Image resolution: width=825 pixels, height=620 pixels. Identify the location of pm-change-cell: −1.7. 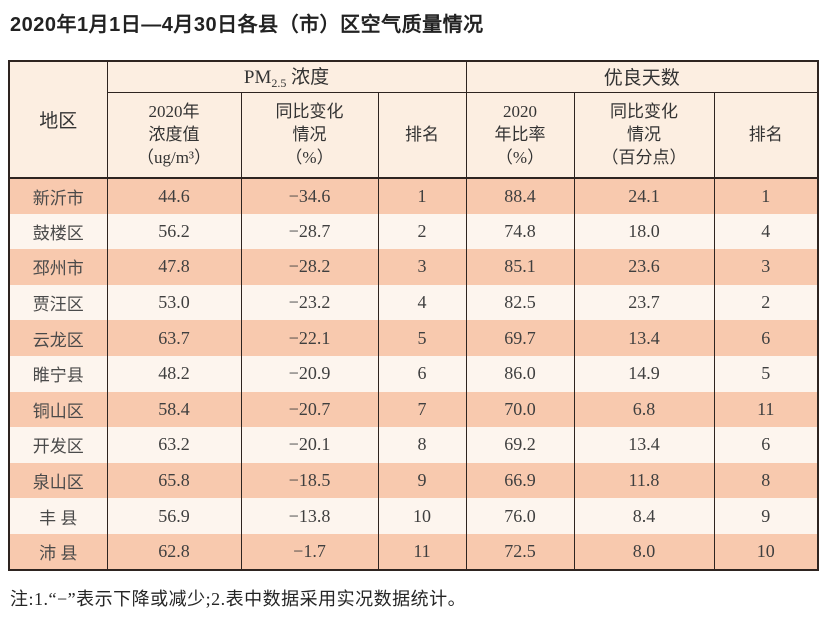
(309, 551).